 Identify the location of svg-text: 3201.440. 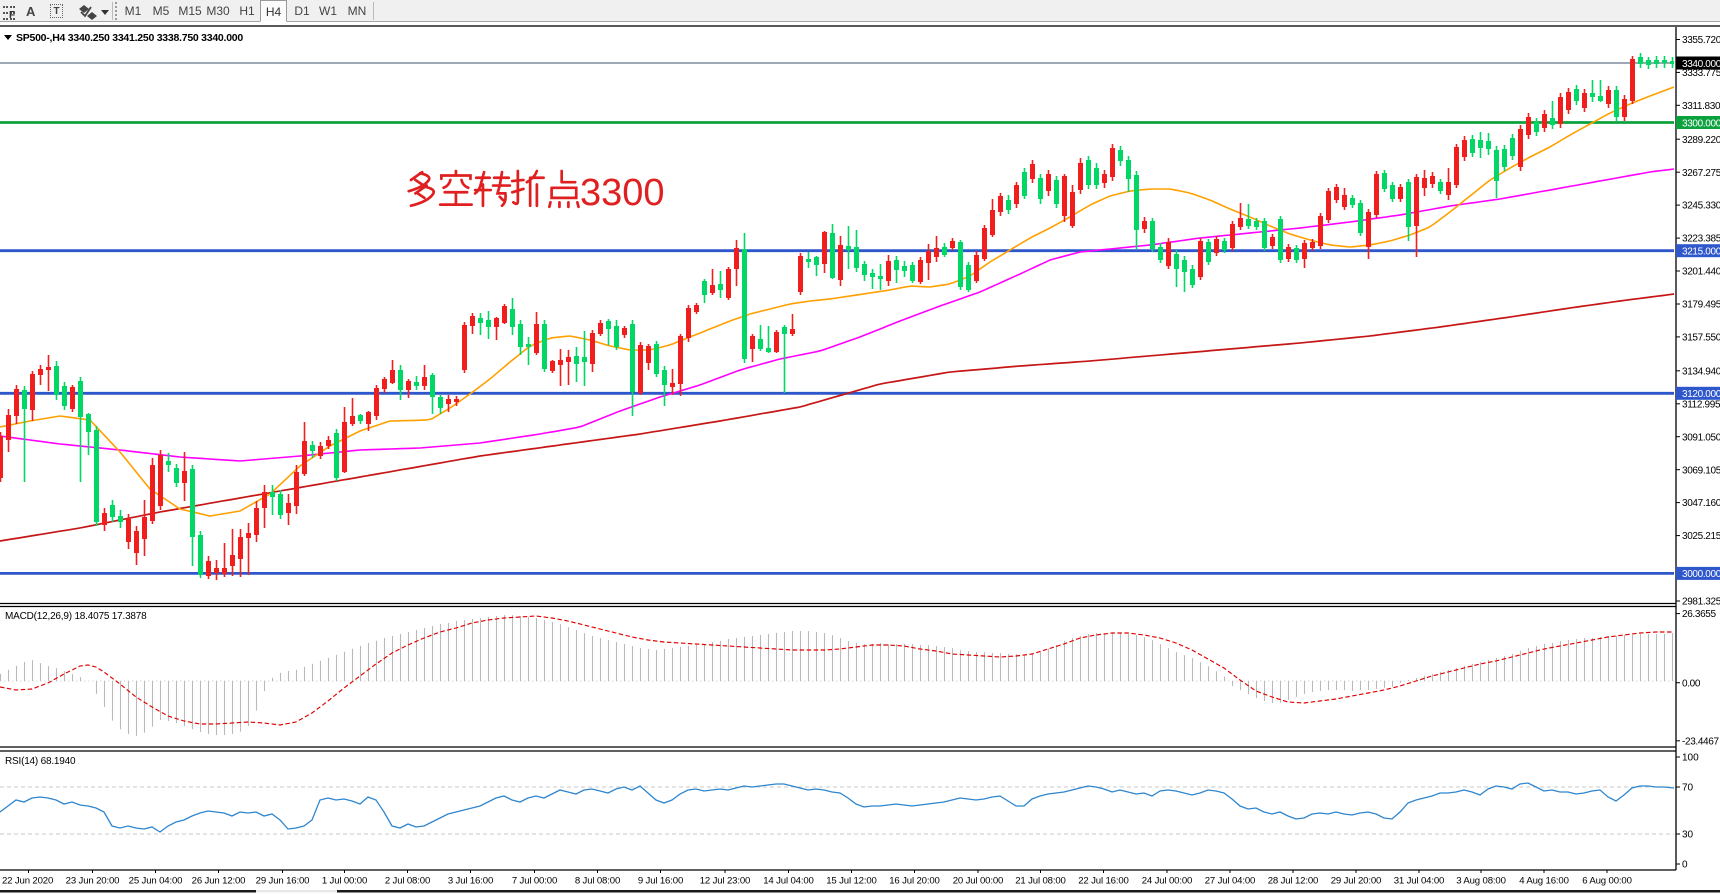
(1701, 272).